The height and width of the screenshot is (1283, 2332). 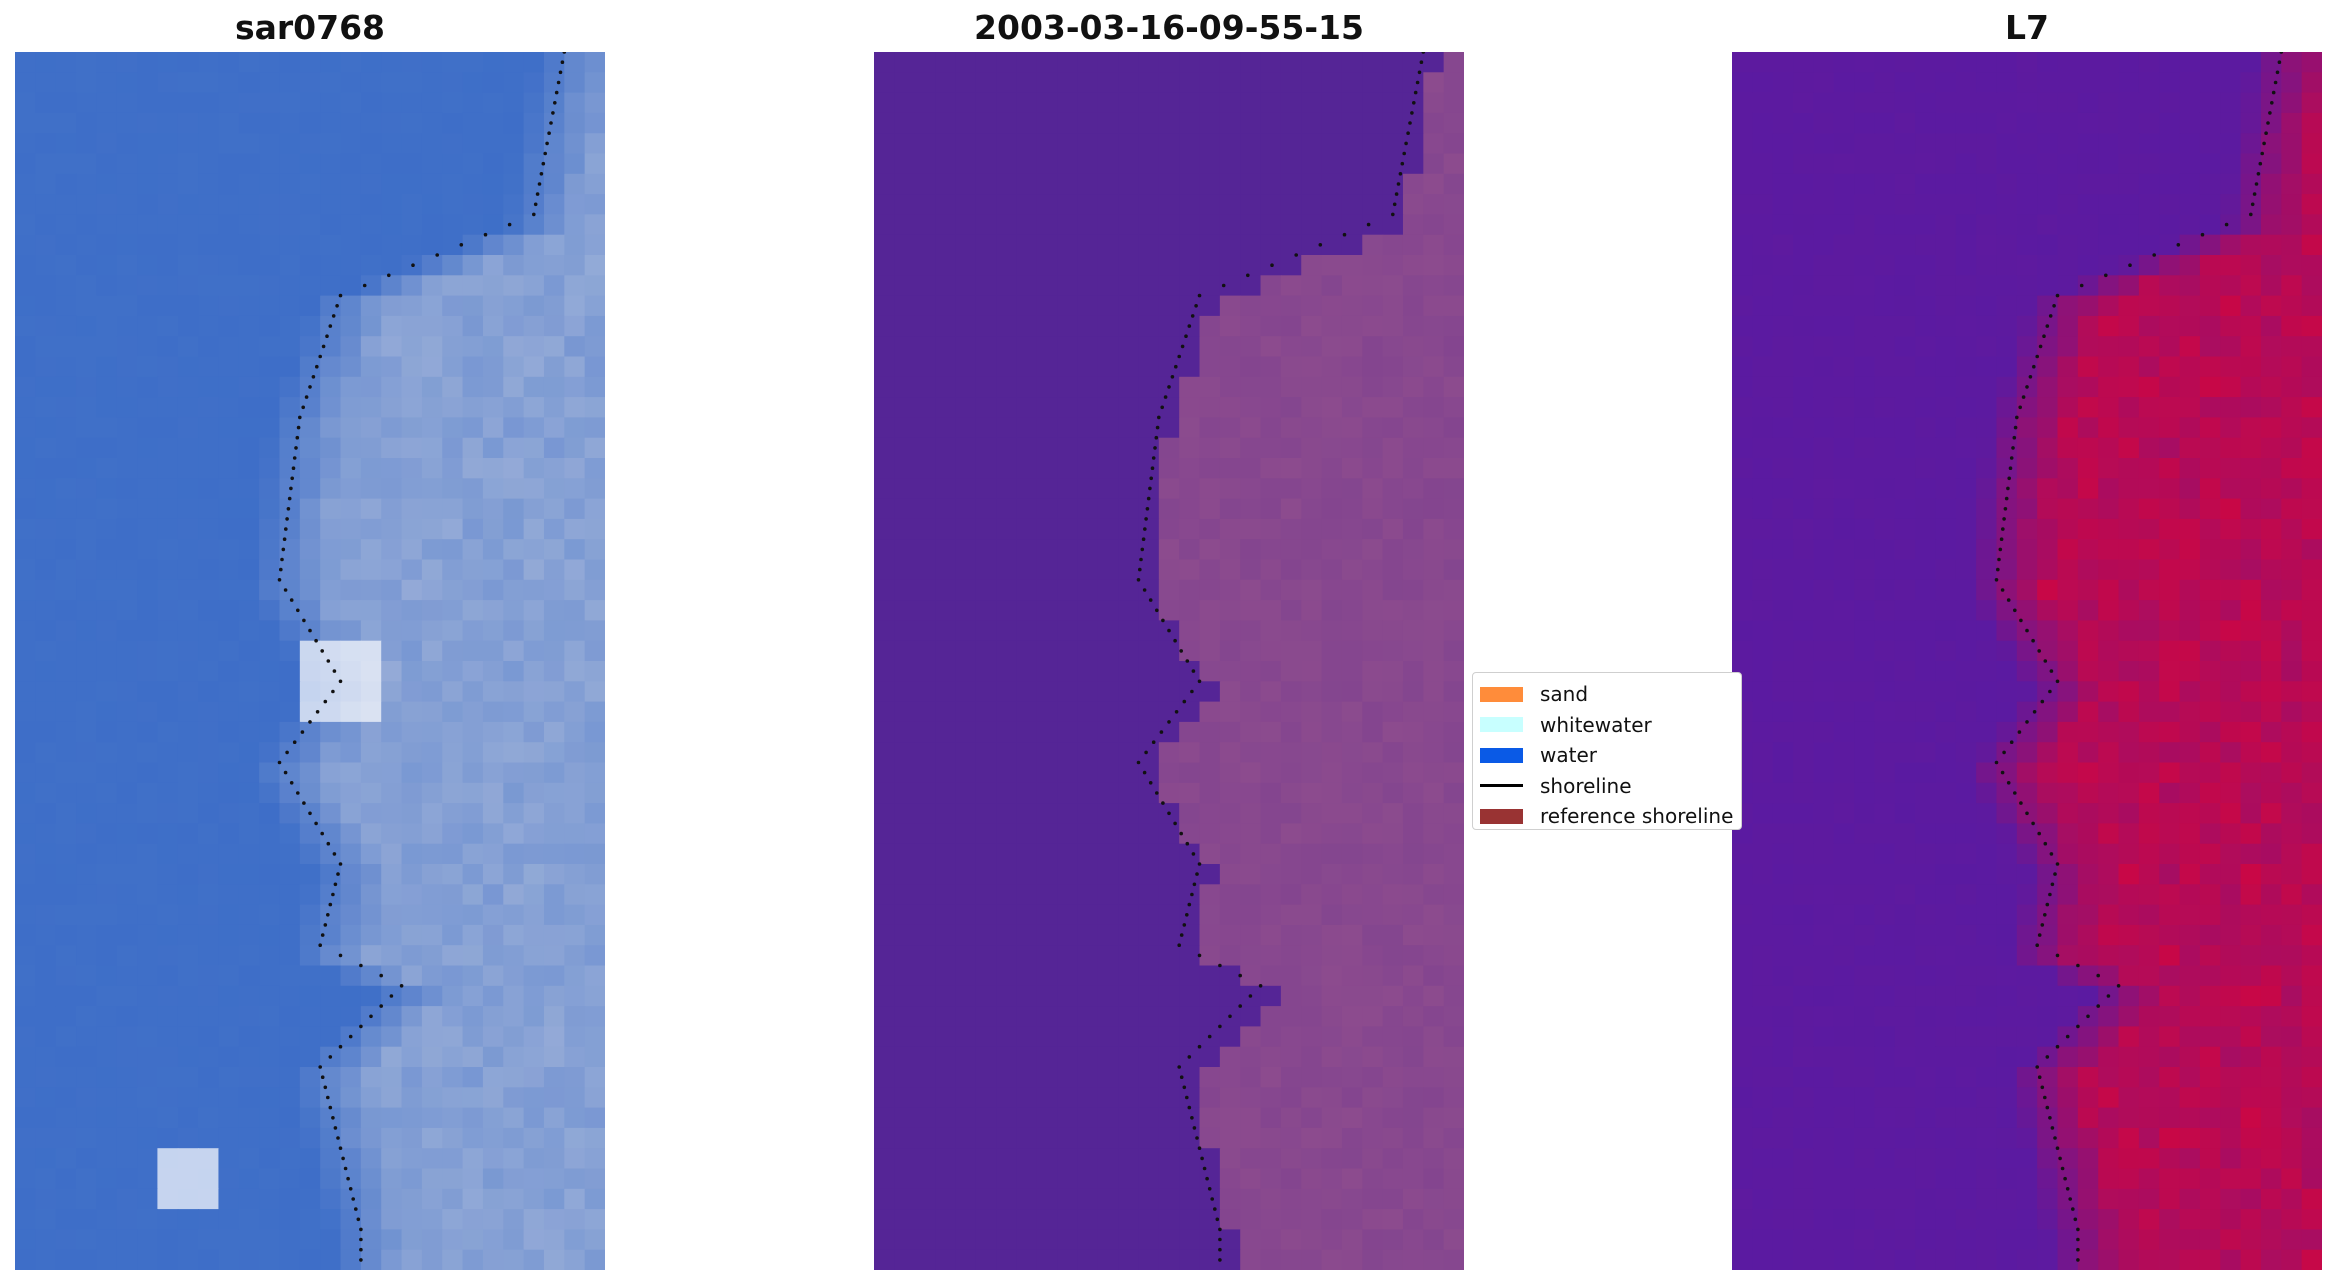 What do you see at coordinates (1637, 816) in the screenshot?
I see `legend-label-reference-shoreline: reference shoreline` at bounding box center [1637, 816].